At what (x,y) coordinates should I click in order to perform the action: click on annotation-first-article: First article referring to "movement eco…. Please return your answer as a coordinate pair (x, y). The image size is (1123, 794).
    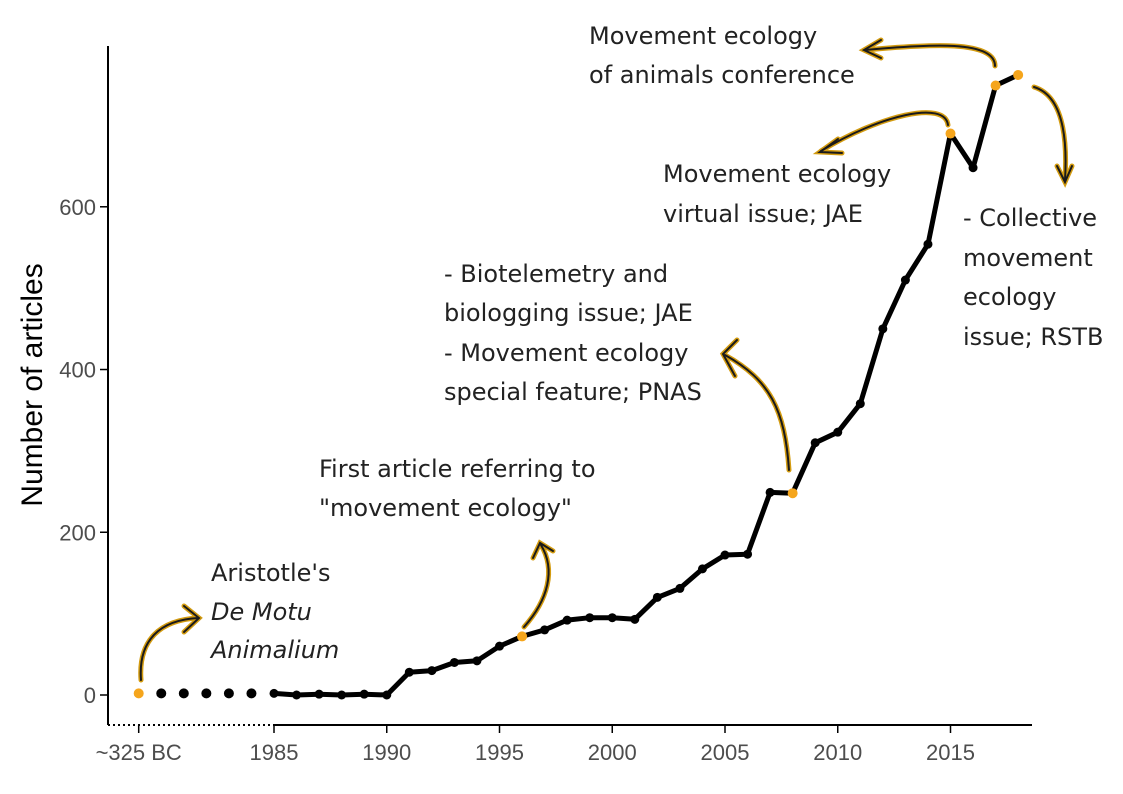
    Looking at the image, I should click on (457, 488).